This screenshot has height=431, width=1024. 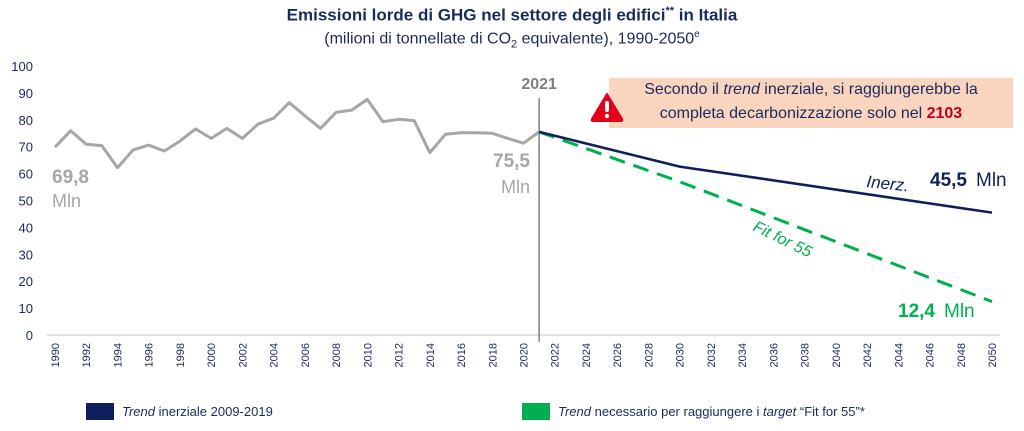 I want to click on annotation-fit-unit: Mln, so click(x=959, y=311).